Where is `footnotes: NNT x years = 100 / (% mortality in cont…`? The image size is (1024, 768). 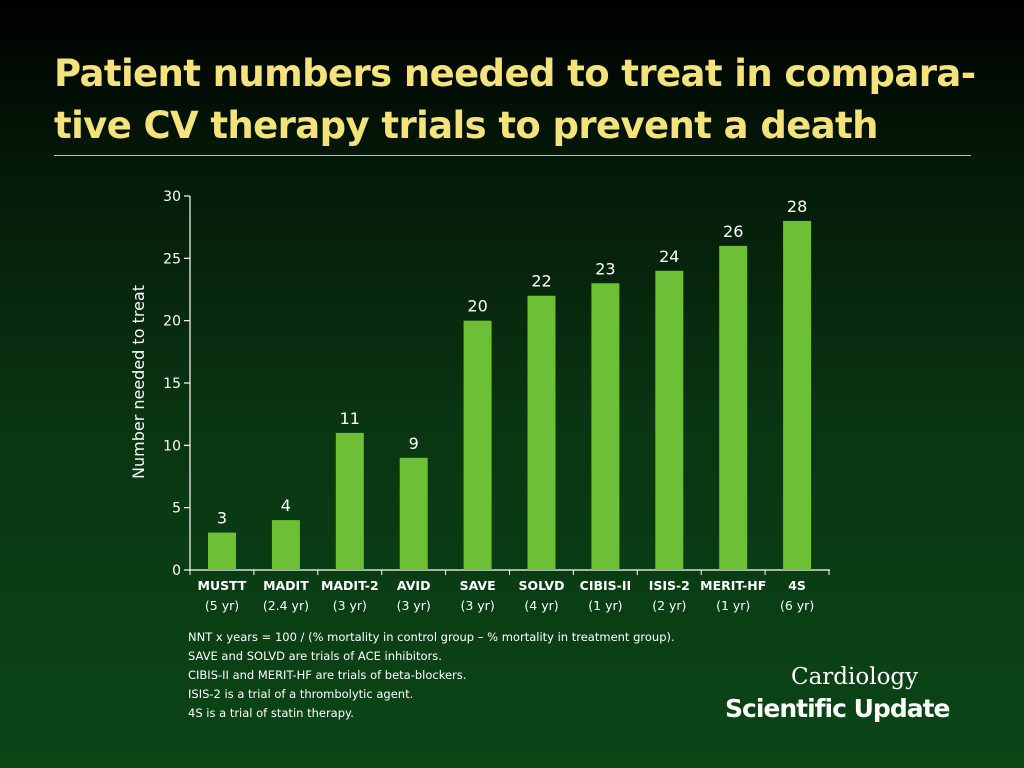
footnotes: NNT x years = 100 / (% mortality in cont… is located at coordinates (431, 675).